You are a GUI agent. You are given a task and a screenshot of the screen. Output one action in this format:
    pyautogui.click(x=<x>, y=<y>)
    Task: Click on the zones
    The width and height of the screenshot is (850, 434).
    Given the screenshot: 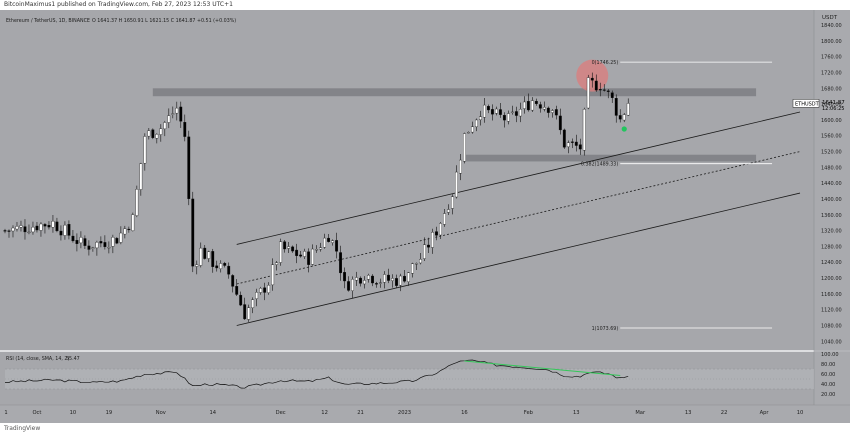 What is the action you would take?
    pyautogui.click(x=454, y=125)
    